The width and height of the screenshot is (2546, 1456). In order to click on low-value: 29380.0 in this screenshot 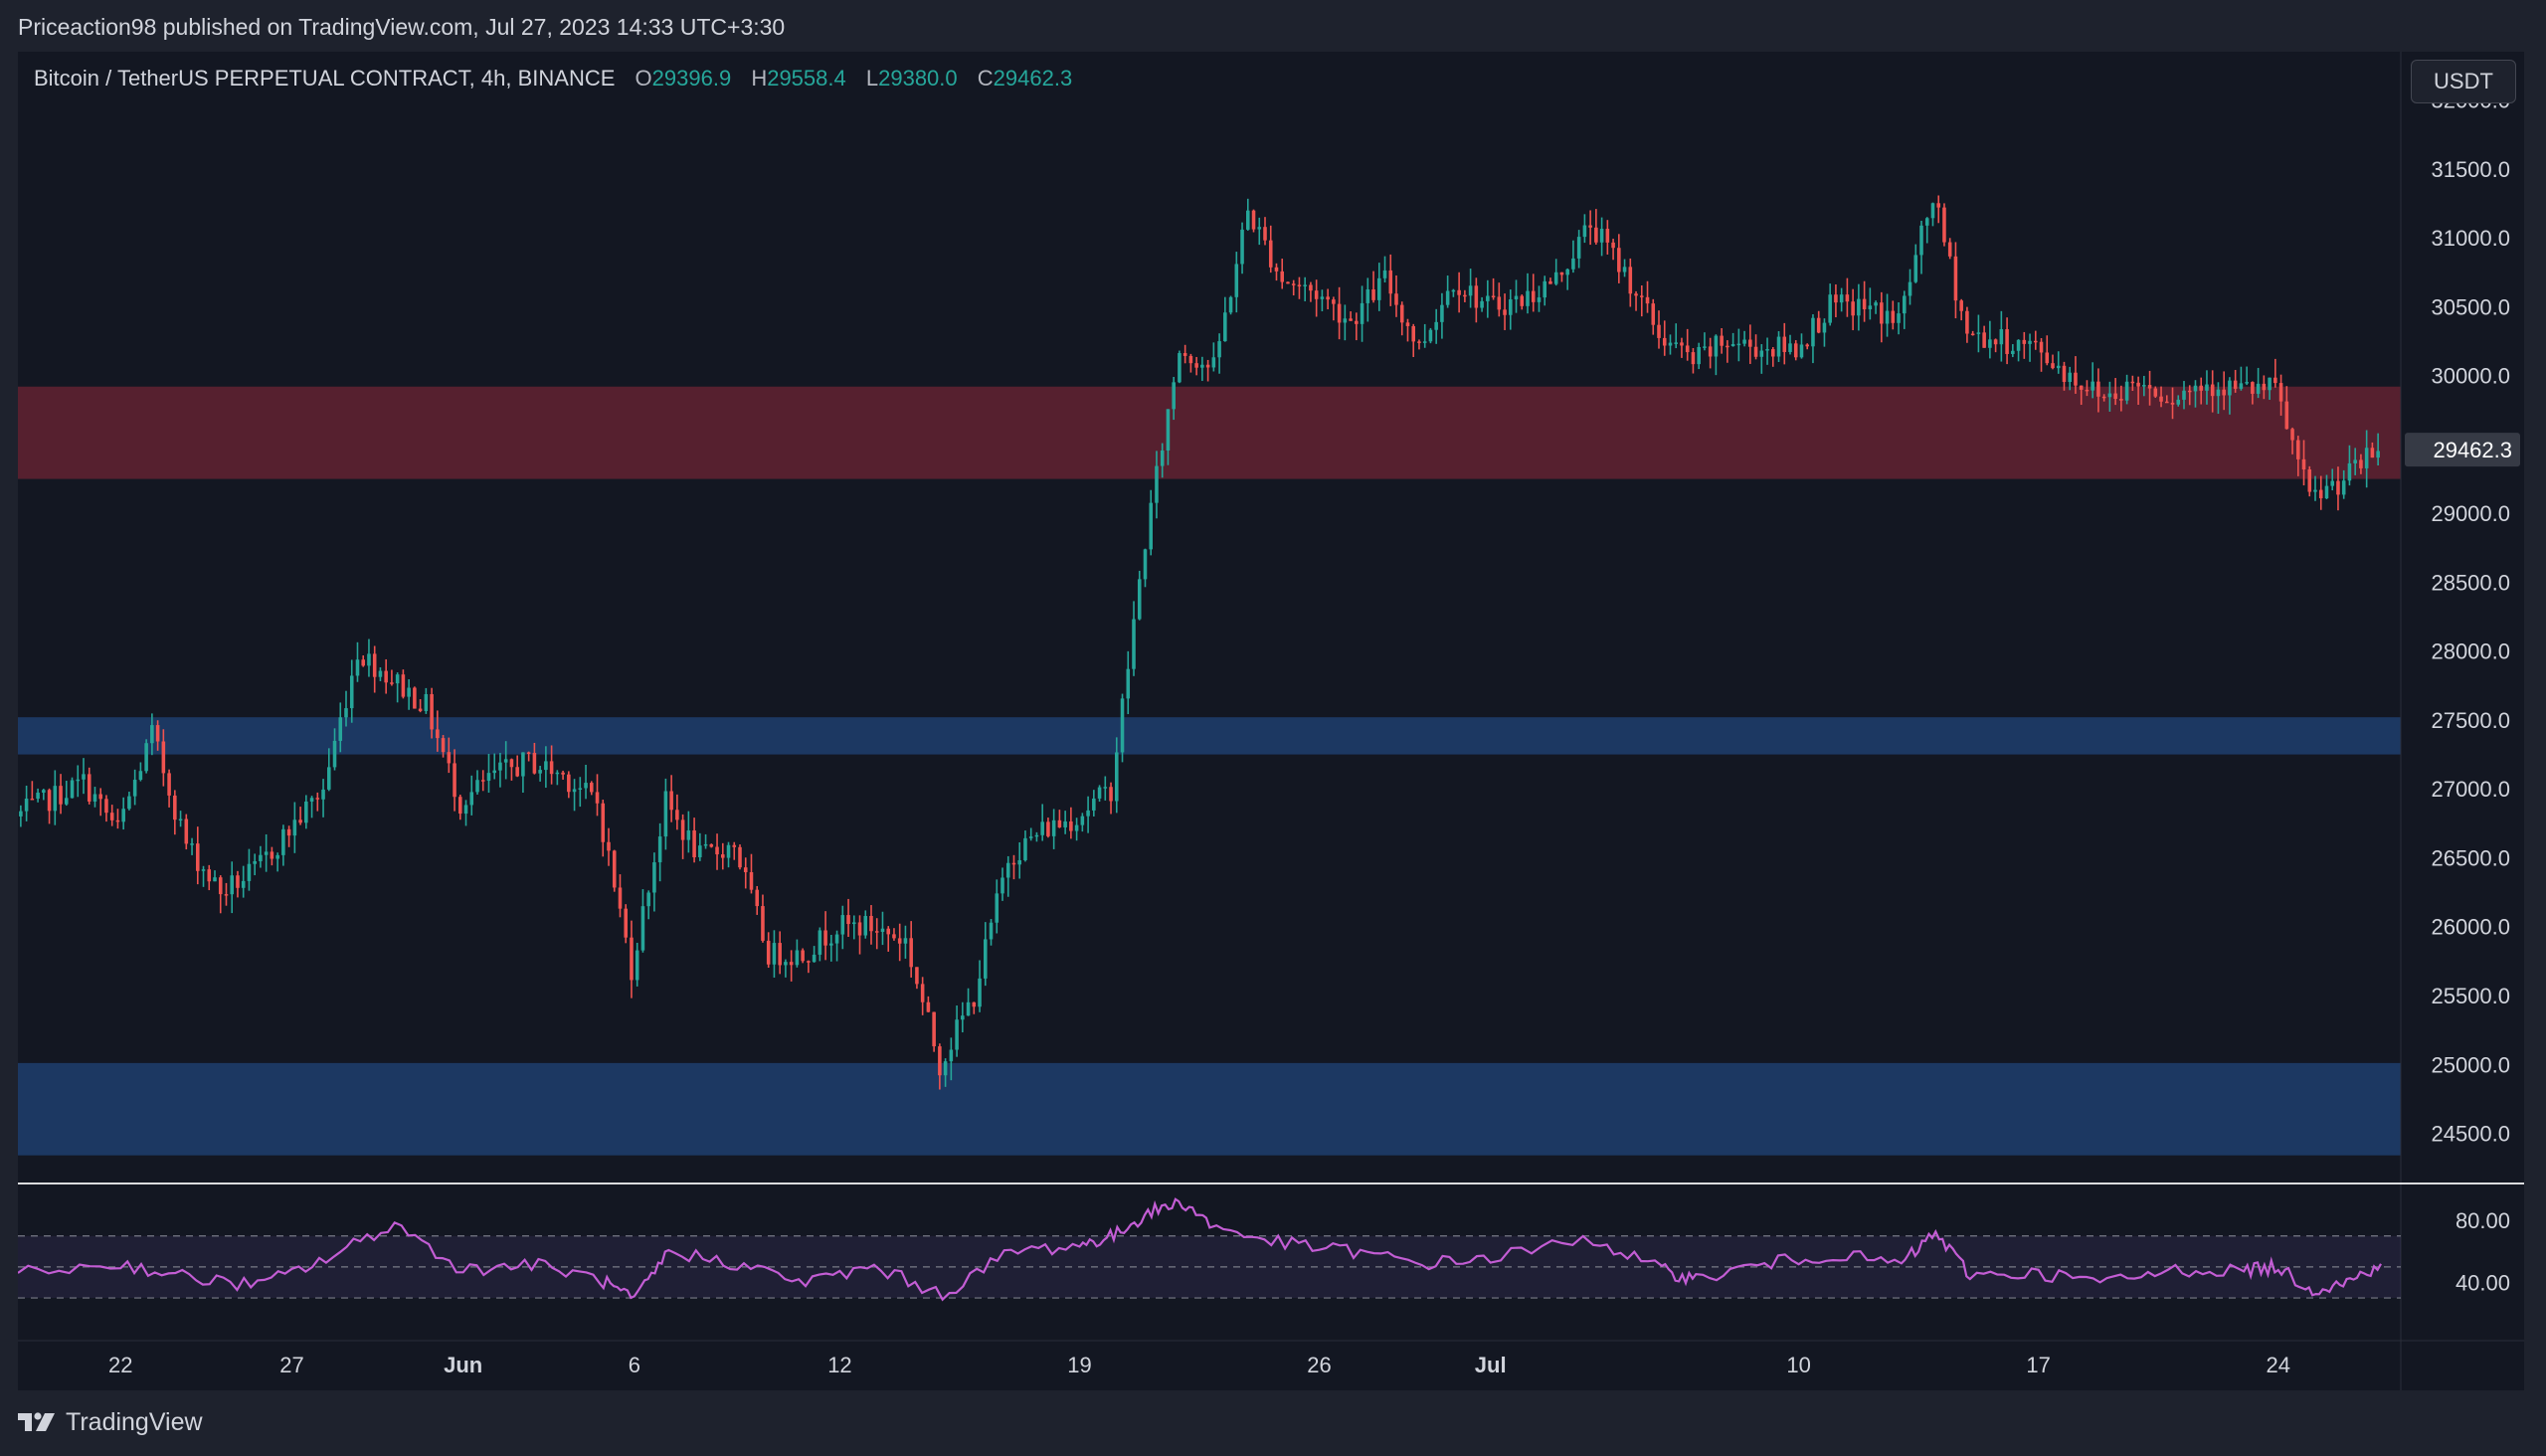, I will do `click(918, 78)`.